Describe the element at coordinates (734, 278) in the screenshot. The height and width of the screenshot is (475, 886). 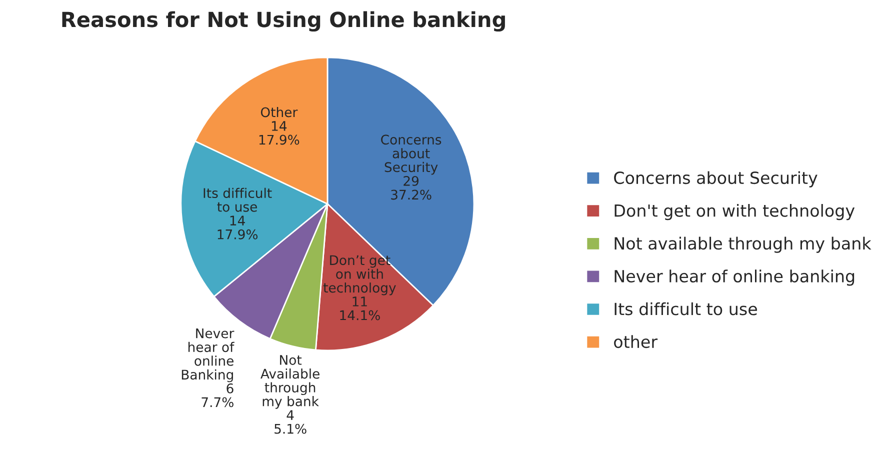
I see `legend-label: Never hear of online banking` at that location.